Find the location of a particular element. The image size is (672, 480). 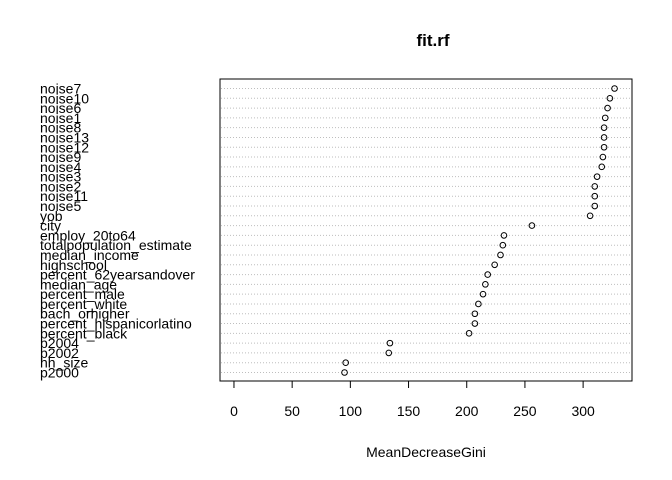

label-yob: yob is located at coordinates (51, 216).